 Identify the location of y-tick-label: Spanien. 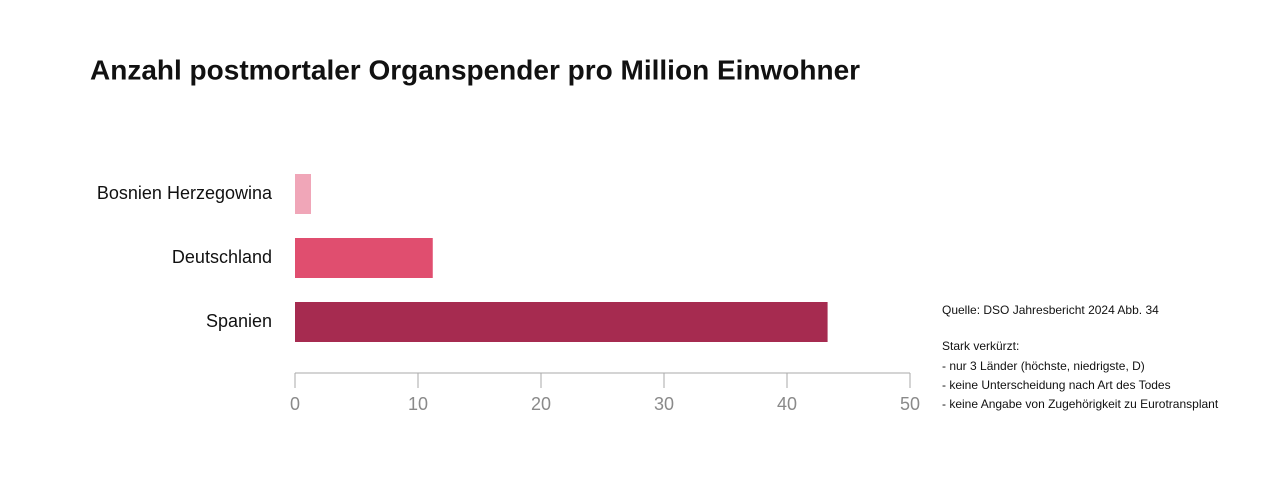
(239, 321).